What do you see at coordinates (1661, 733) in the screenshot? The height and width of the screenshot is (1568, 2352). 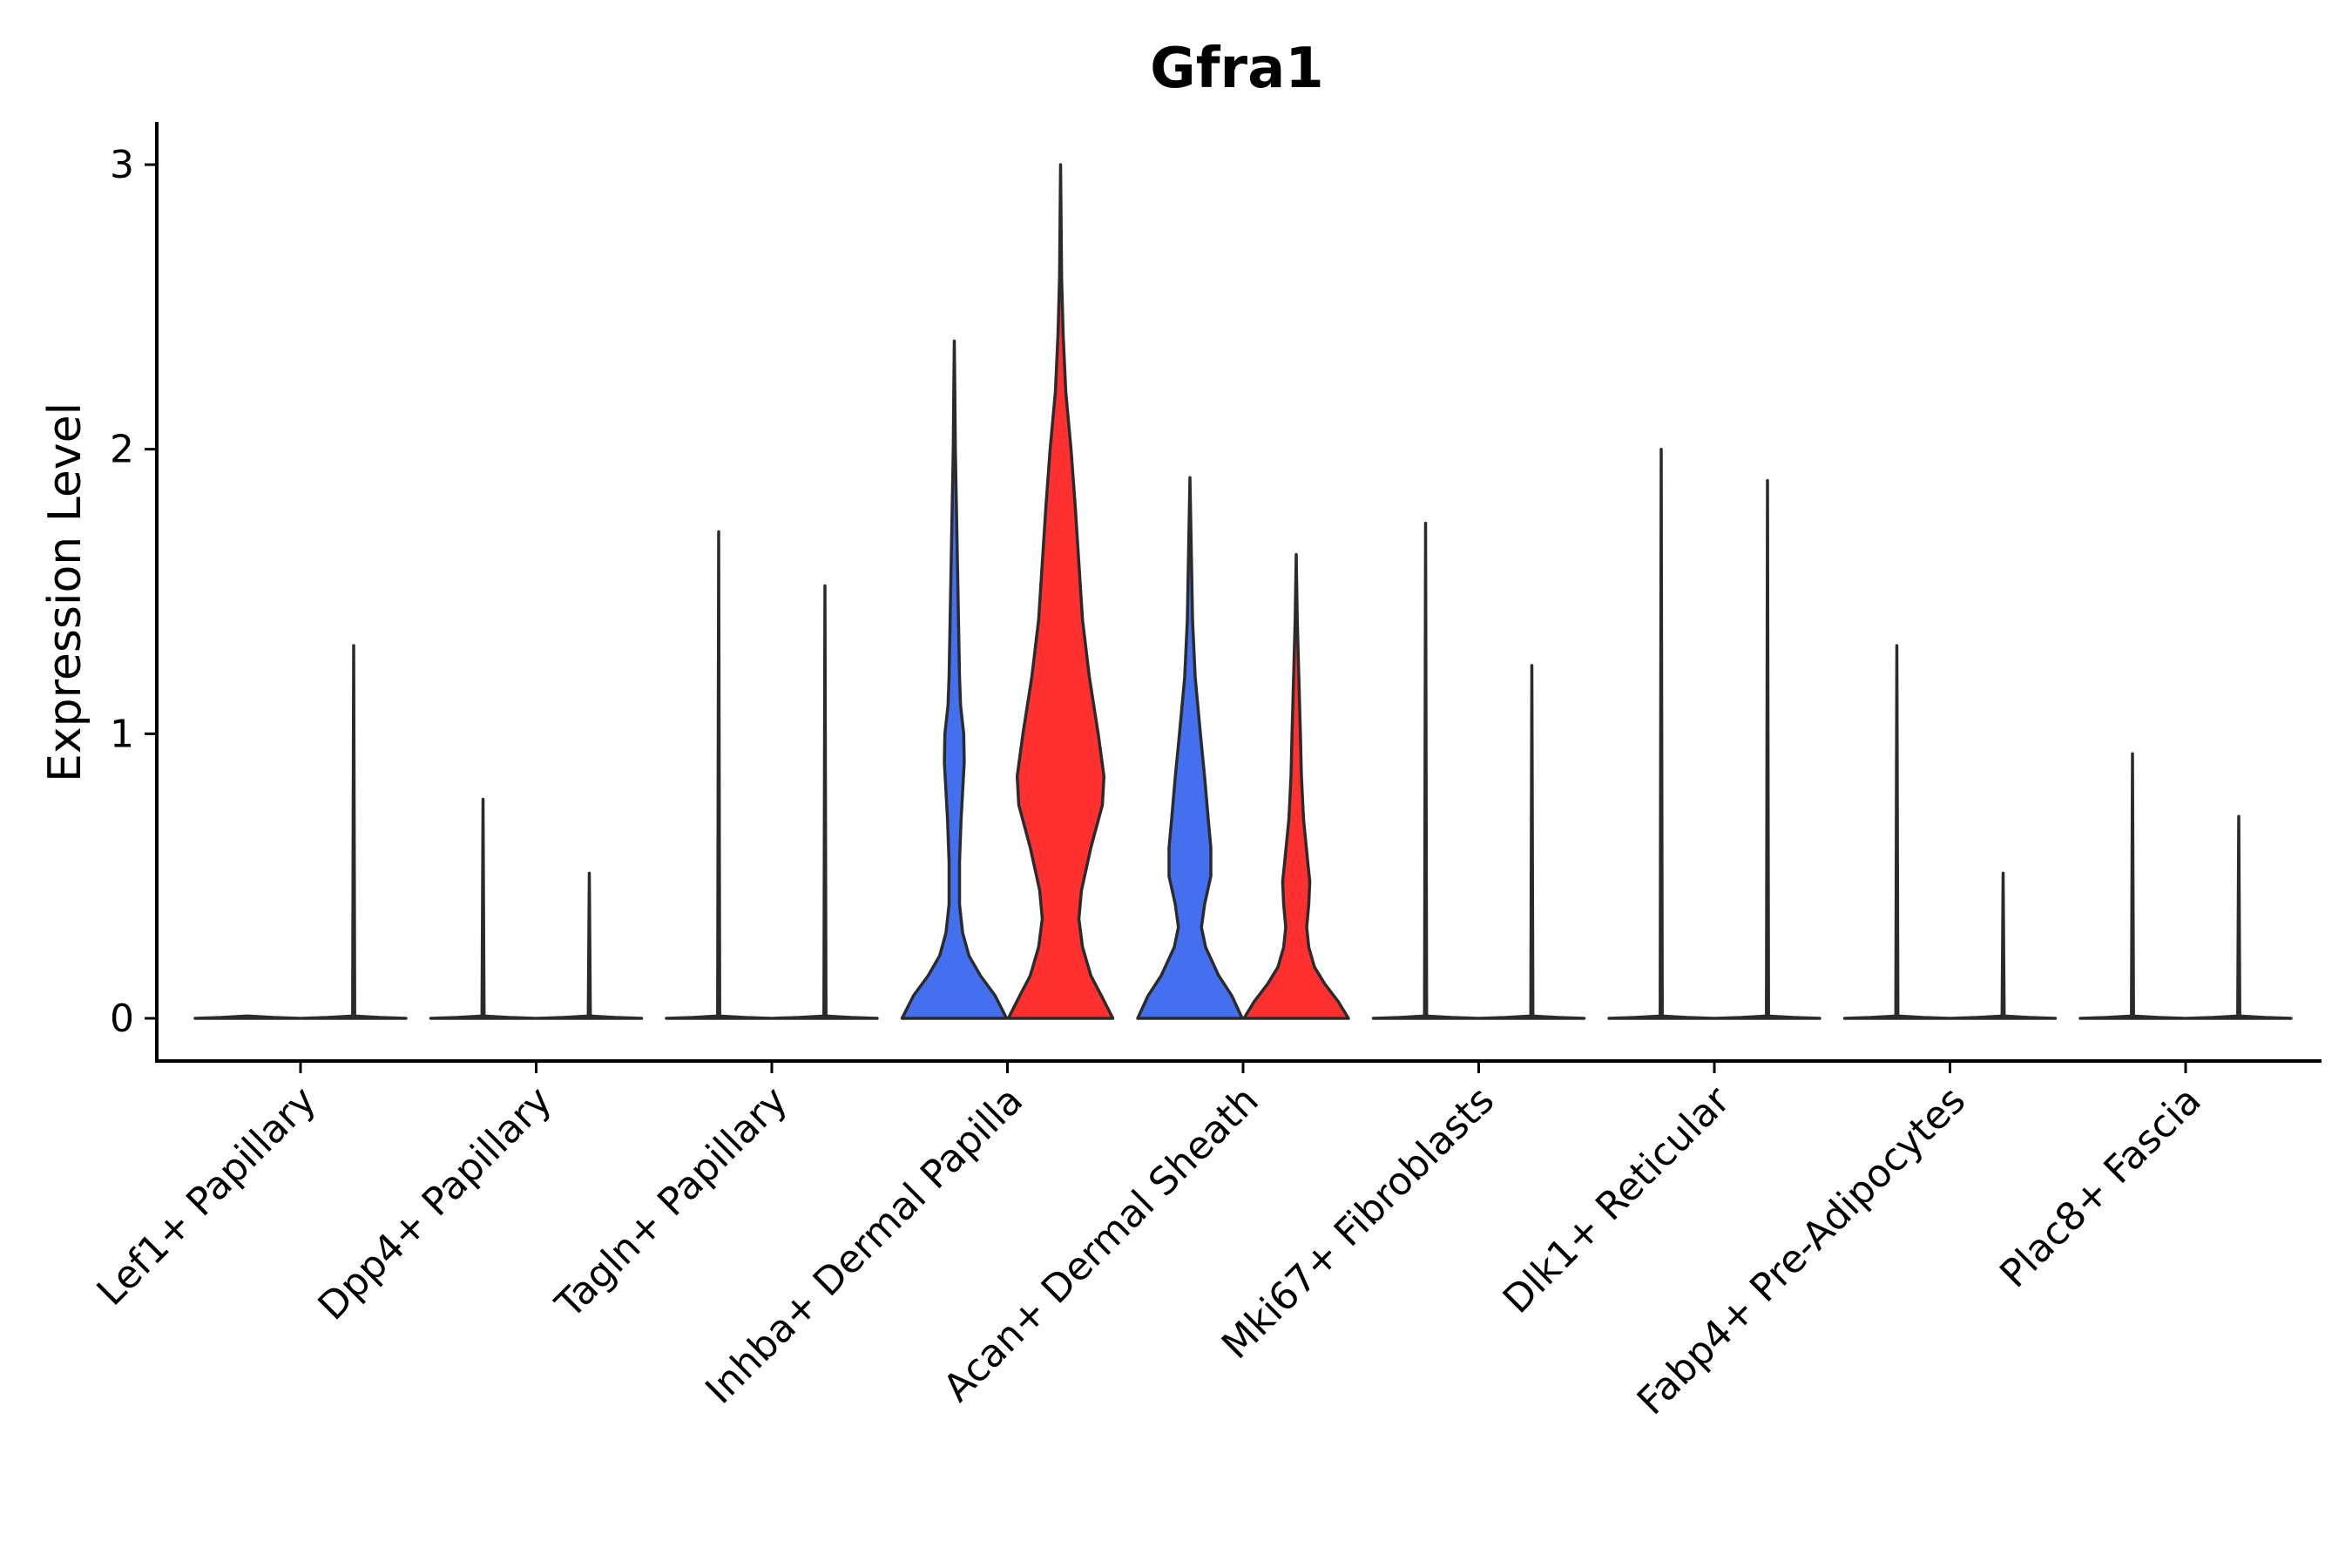 I see `violin-7-a` at bounding box center [1661, 733].